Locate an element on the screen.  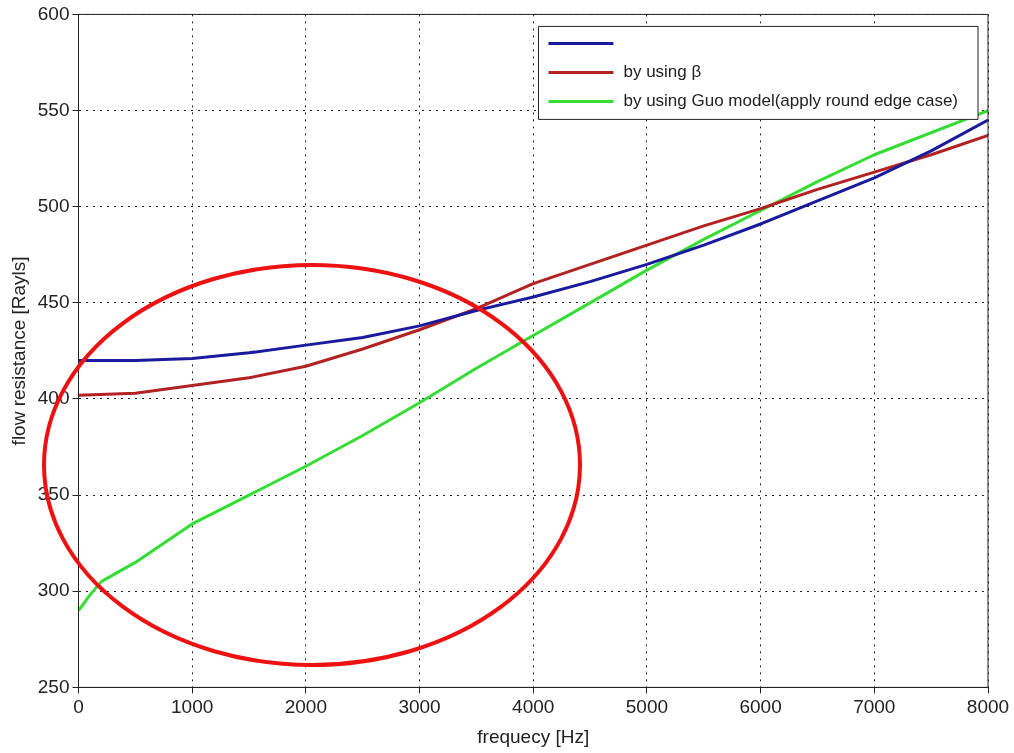
x-axis-title: frequecy [Hz] is located at coordinates (533, 736).